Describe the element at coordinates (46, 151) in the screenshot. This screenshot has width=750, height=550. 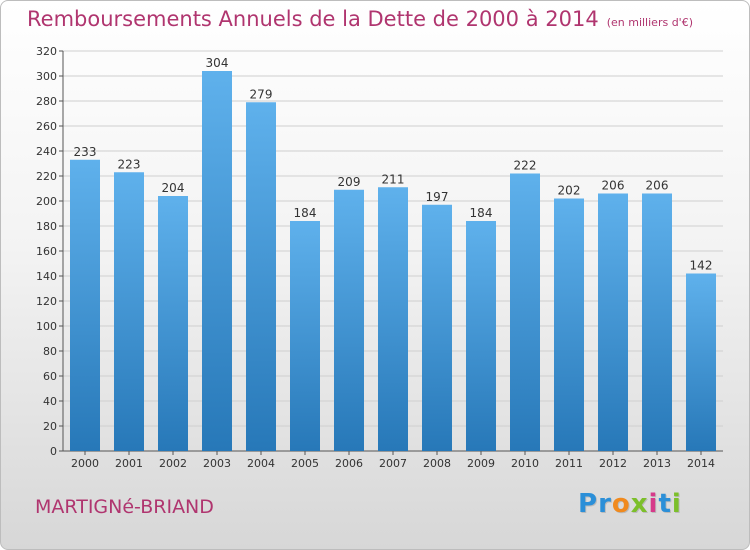
I see `y-tick-label: 240` at that location.